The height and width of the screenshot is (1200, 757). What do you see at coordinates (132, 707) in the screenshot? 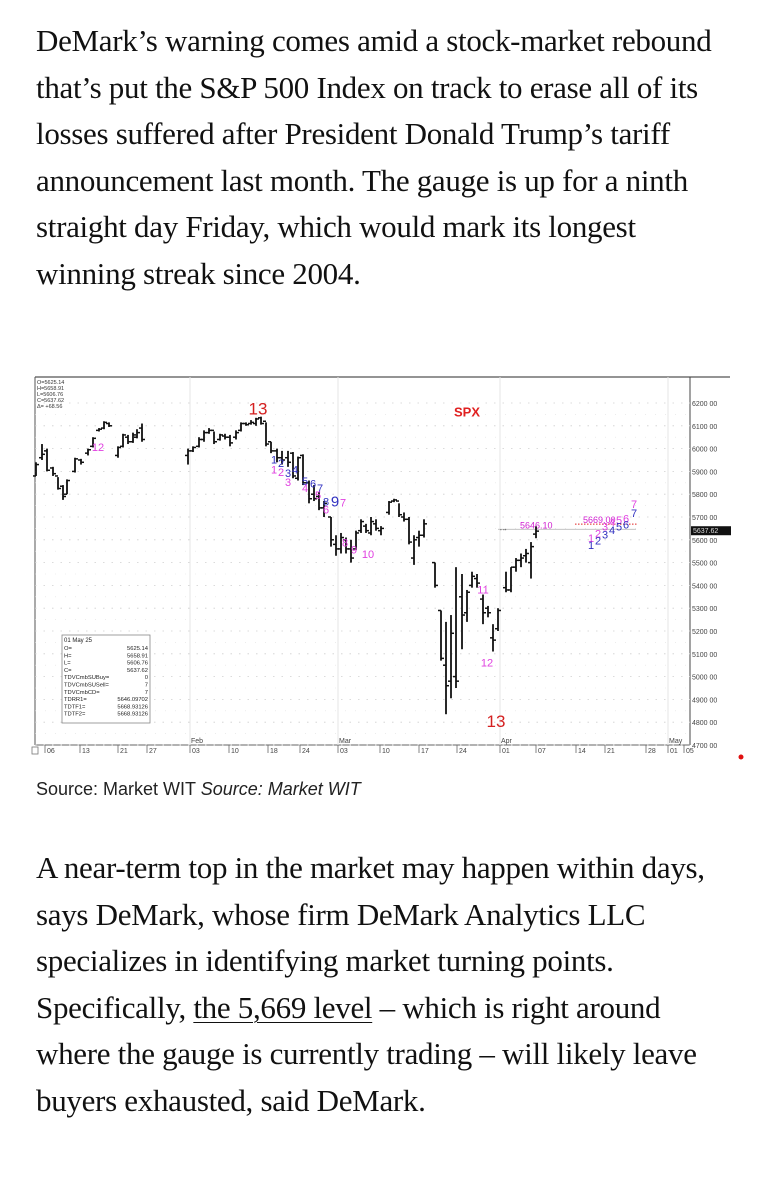
I see `info-box-value: 5668.93126` at bounding box center [132, 707].